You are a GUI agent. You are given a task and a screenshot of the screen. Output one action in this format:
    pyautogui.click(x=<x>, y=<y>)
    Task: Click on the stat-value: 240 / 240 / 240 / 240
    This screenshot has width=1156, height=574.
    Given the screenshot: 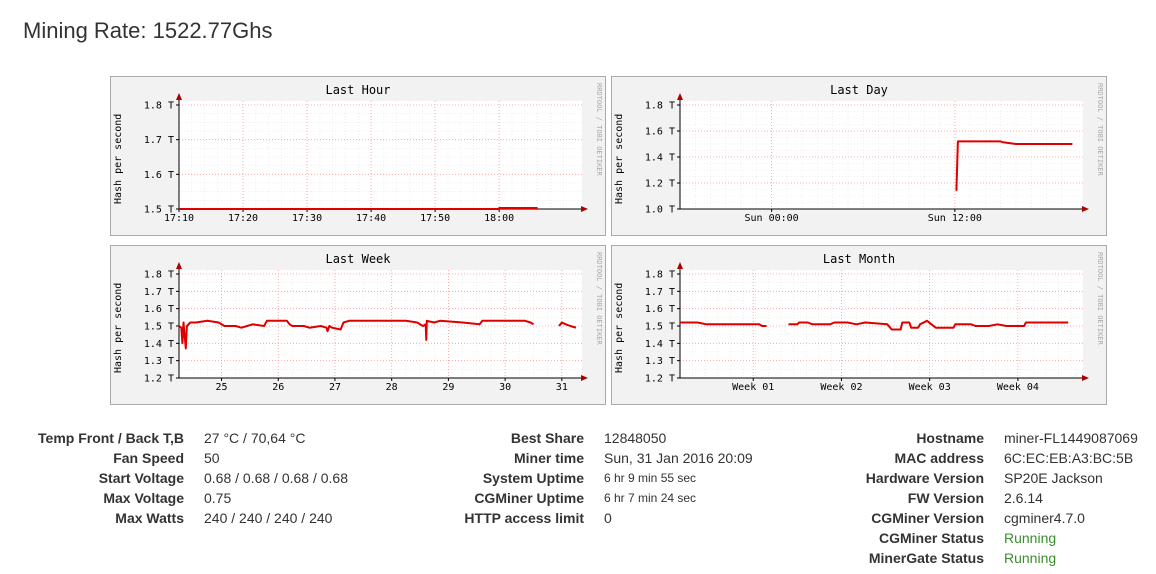 What is the action you would take?
    pyautogui.click(x=268, y=518)
    